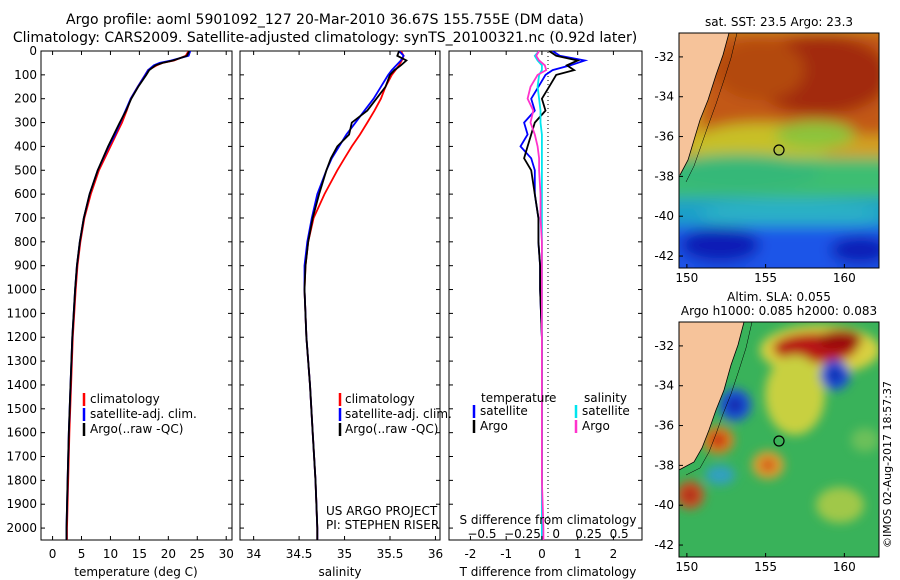  What do you see at coordinates (344, 554) in the screenshot?
I see `x-tick-label: 35` at bounding box center [344, 554].